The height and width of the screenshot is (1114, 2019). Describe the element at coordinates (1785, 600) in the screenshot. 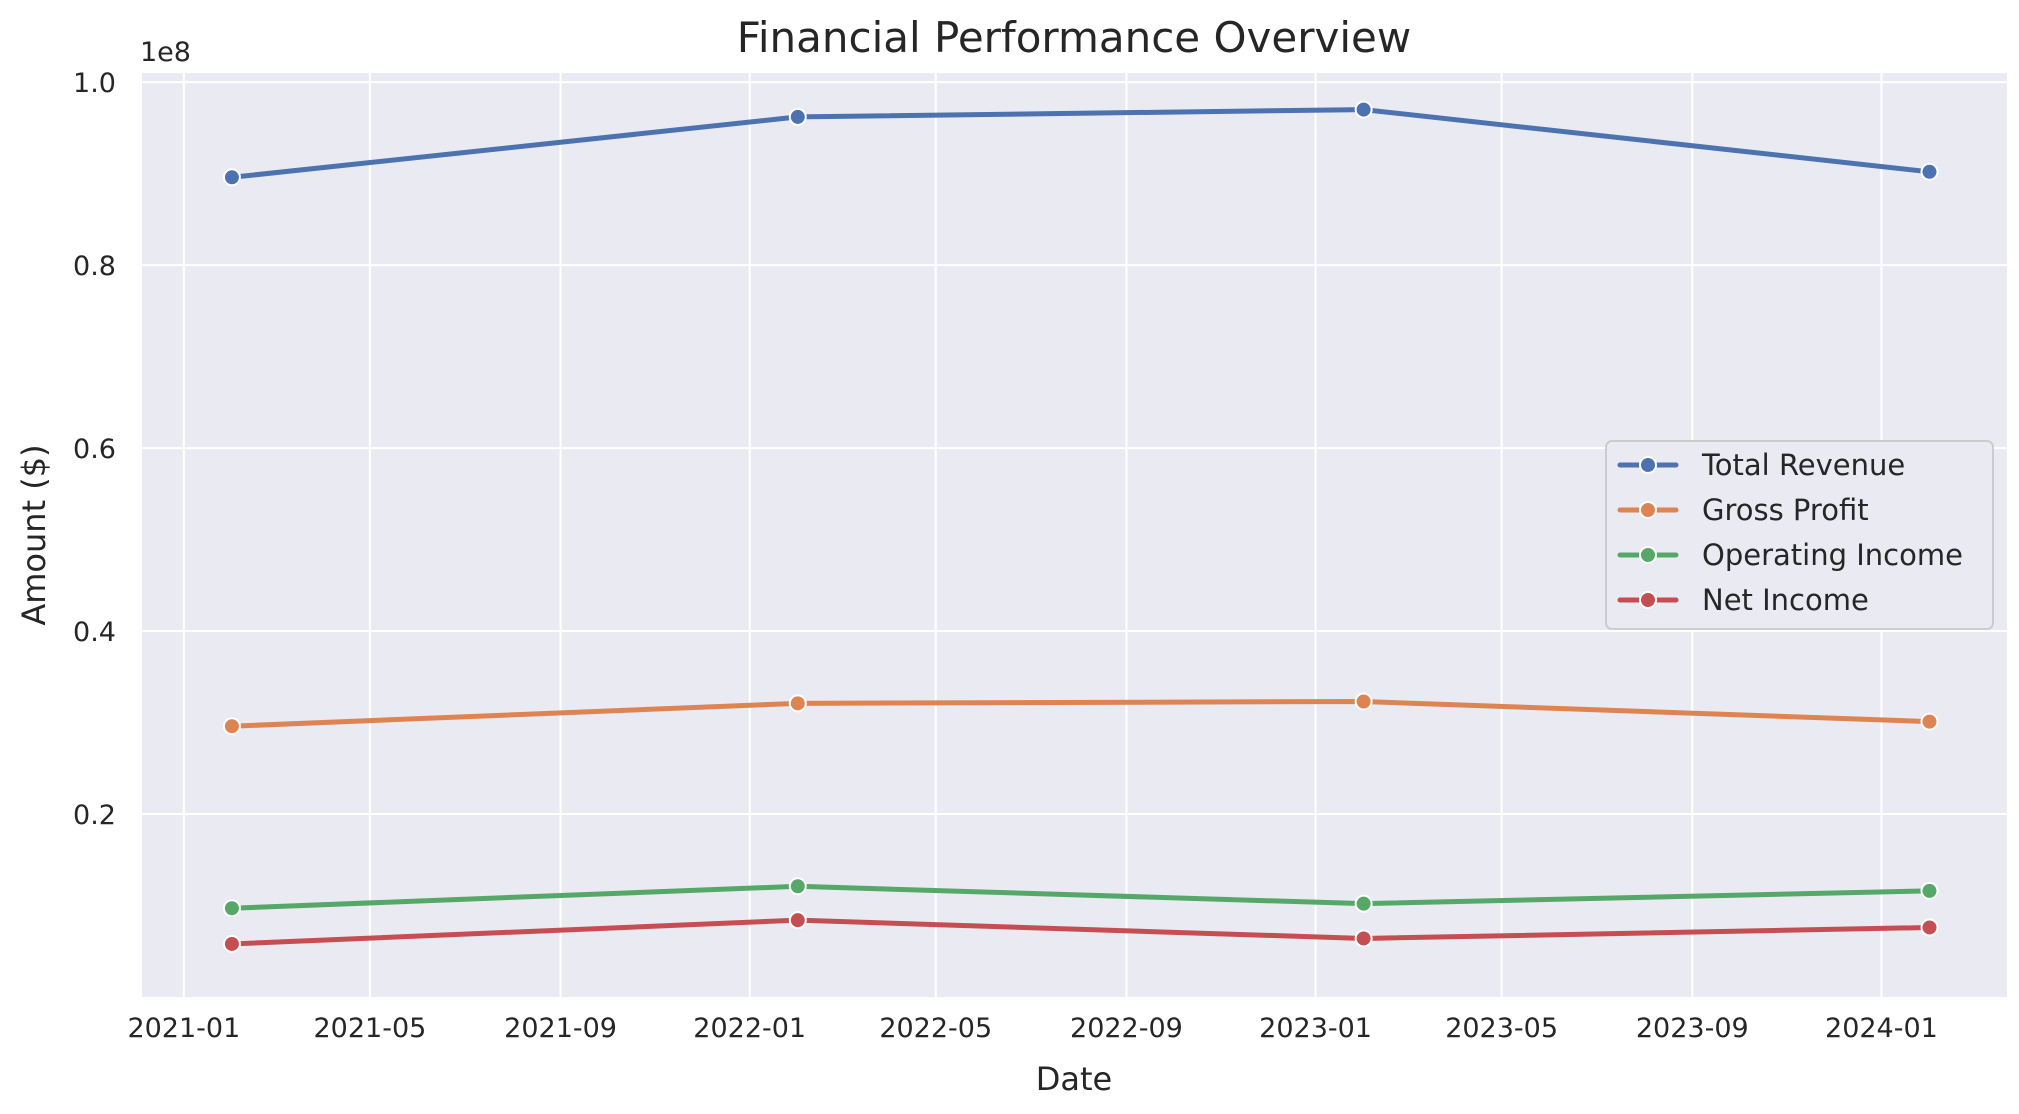

I see `legend-label: Net Income` at that location.